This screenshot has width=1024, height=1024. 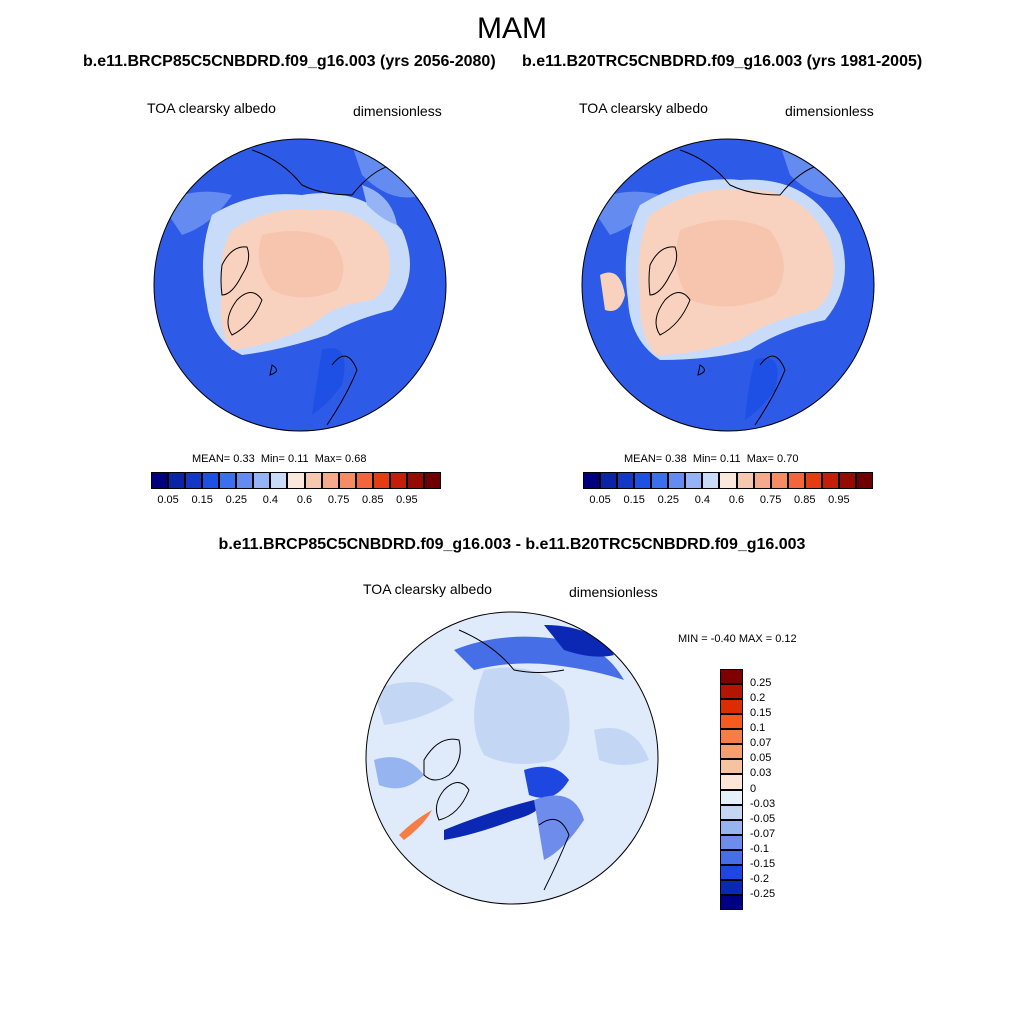 What do you see at coordinates (300, 285) in the screenshot?
I see `panel-1-polar-map` at bounding box center [300, 285].